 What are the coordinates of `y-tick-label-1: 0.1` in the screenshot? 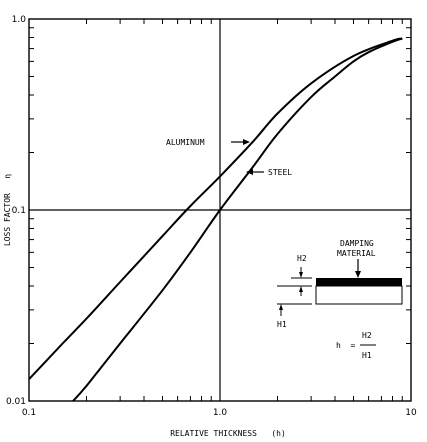 It's located at (19, 211).